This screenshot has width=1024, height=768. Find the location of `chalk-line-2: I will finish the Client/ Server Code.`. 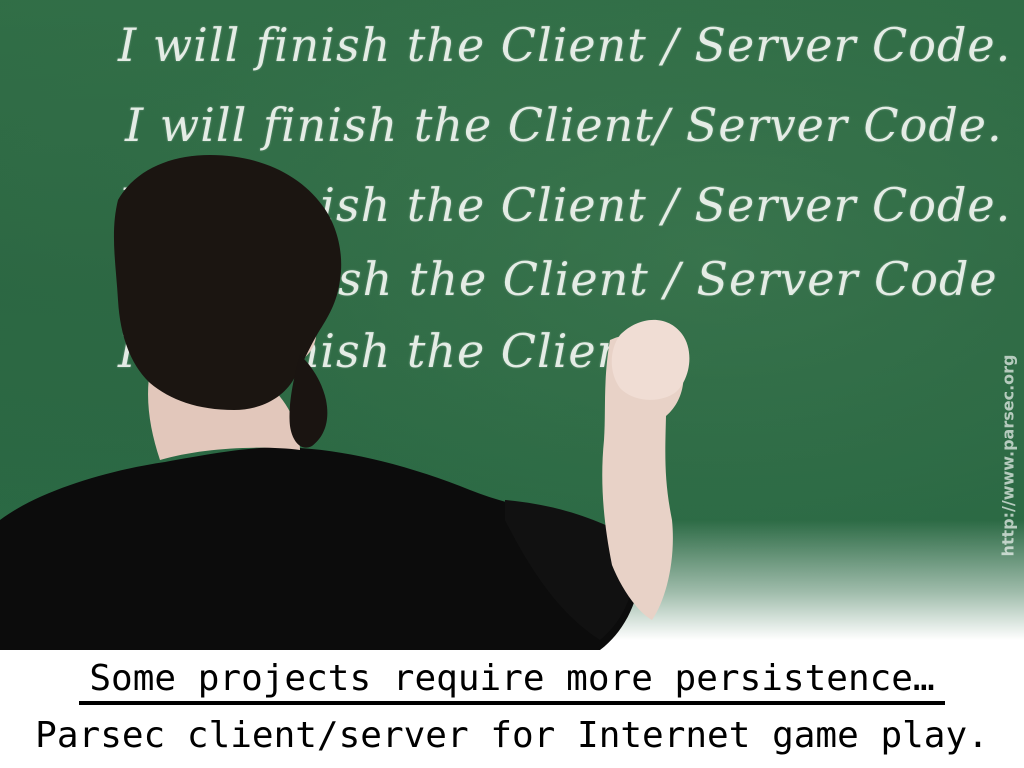

chalk-line-2: I will finish the Client/ Server Code. is located at coordinates (564, 125).